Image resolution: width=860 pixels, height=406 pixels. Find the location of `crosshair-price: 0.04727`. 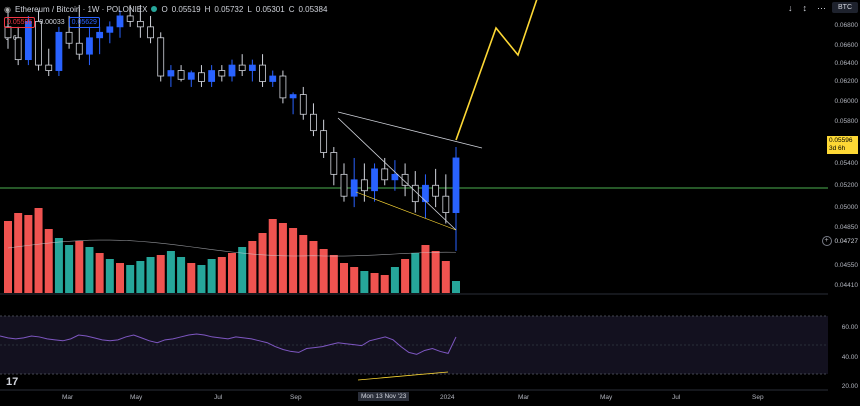

crosshair-price: 0.04727 is located at coordinates (846, 241).